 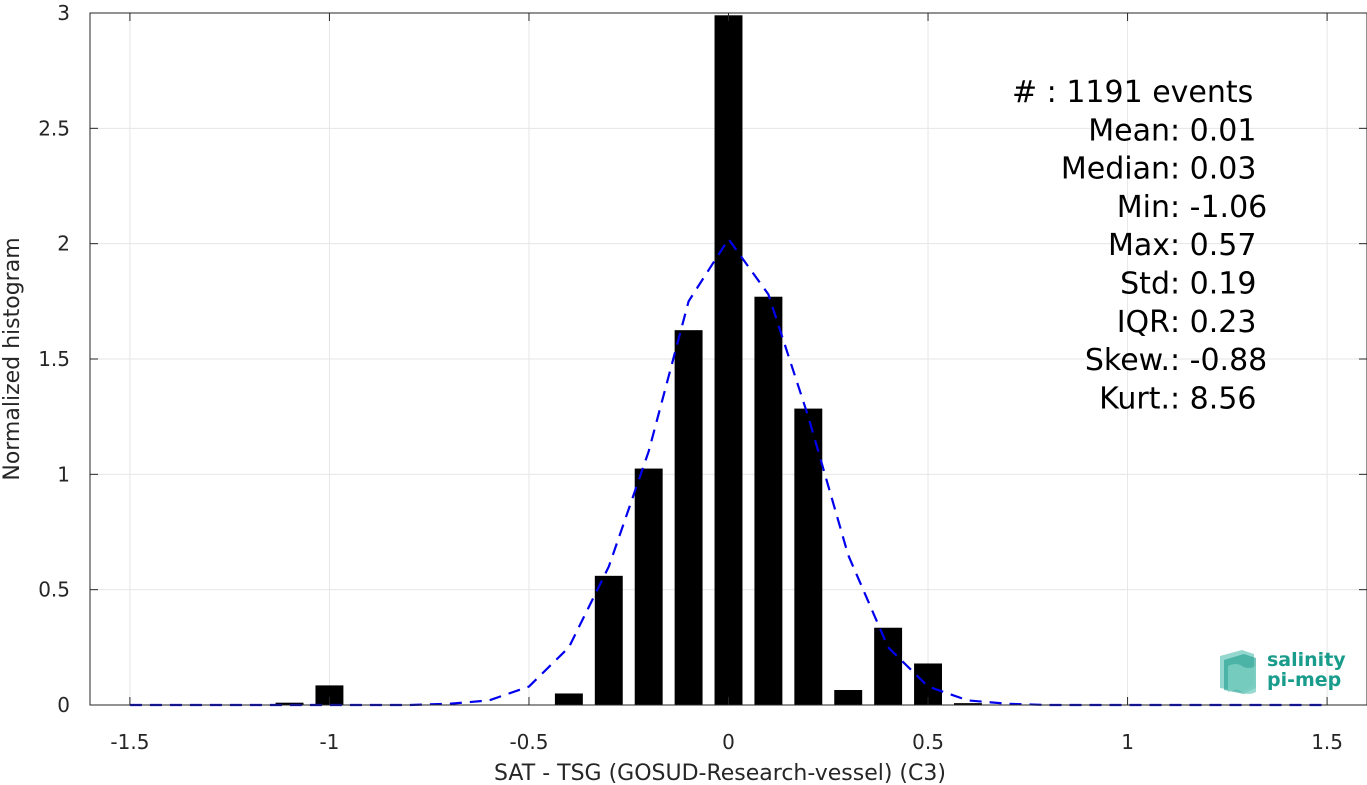 What do you see at coordinates (1306, 660) in the screenshot?
I see `logo-line-1: salinity` at bounding box center [1306, 660].